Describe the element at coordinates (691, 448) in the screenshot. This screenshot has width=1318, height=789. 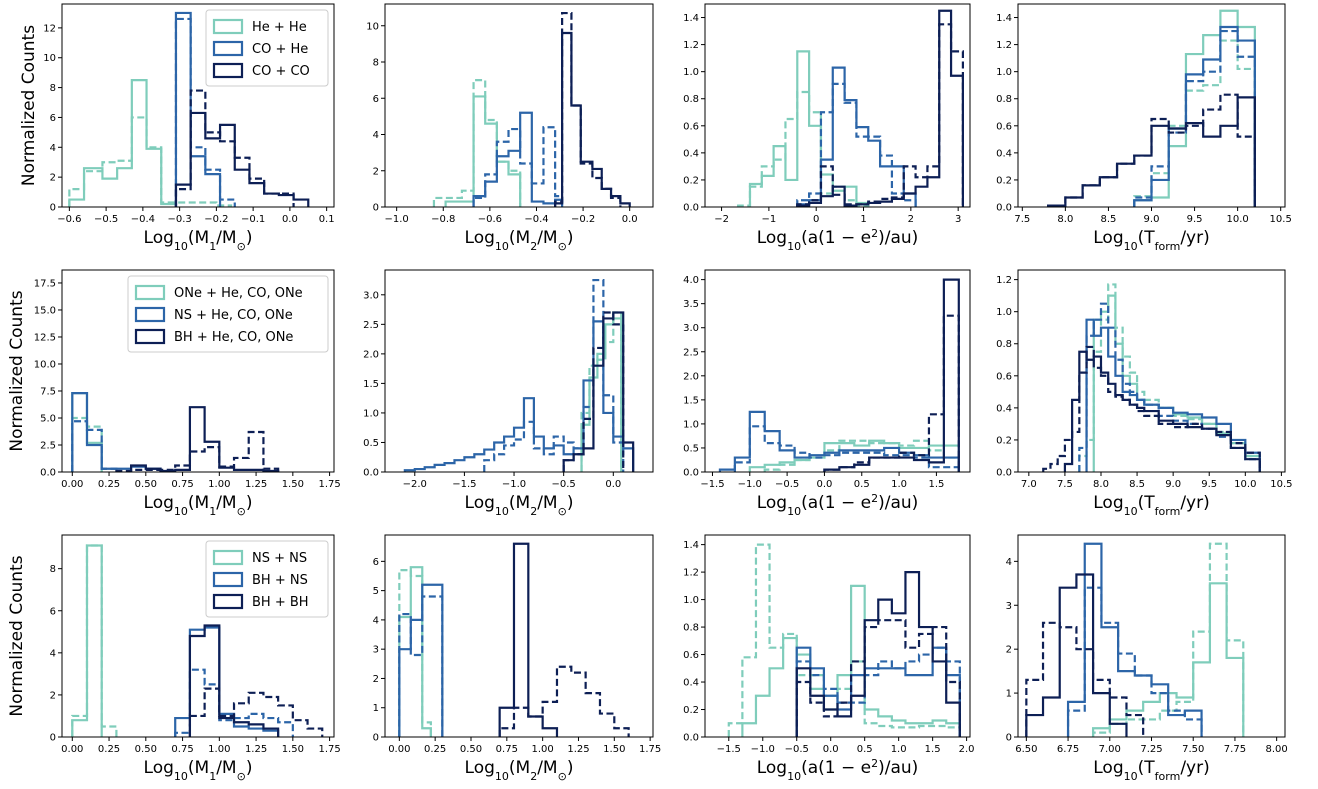
I see `y-tick-label: 0.5` at that location.